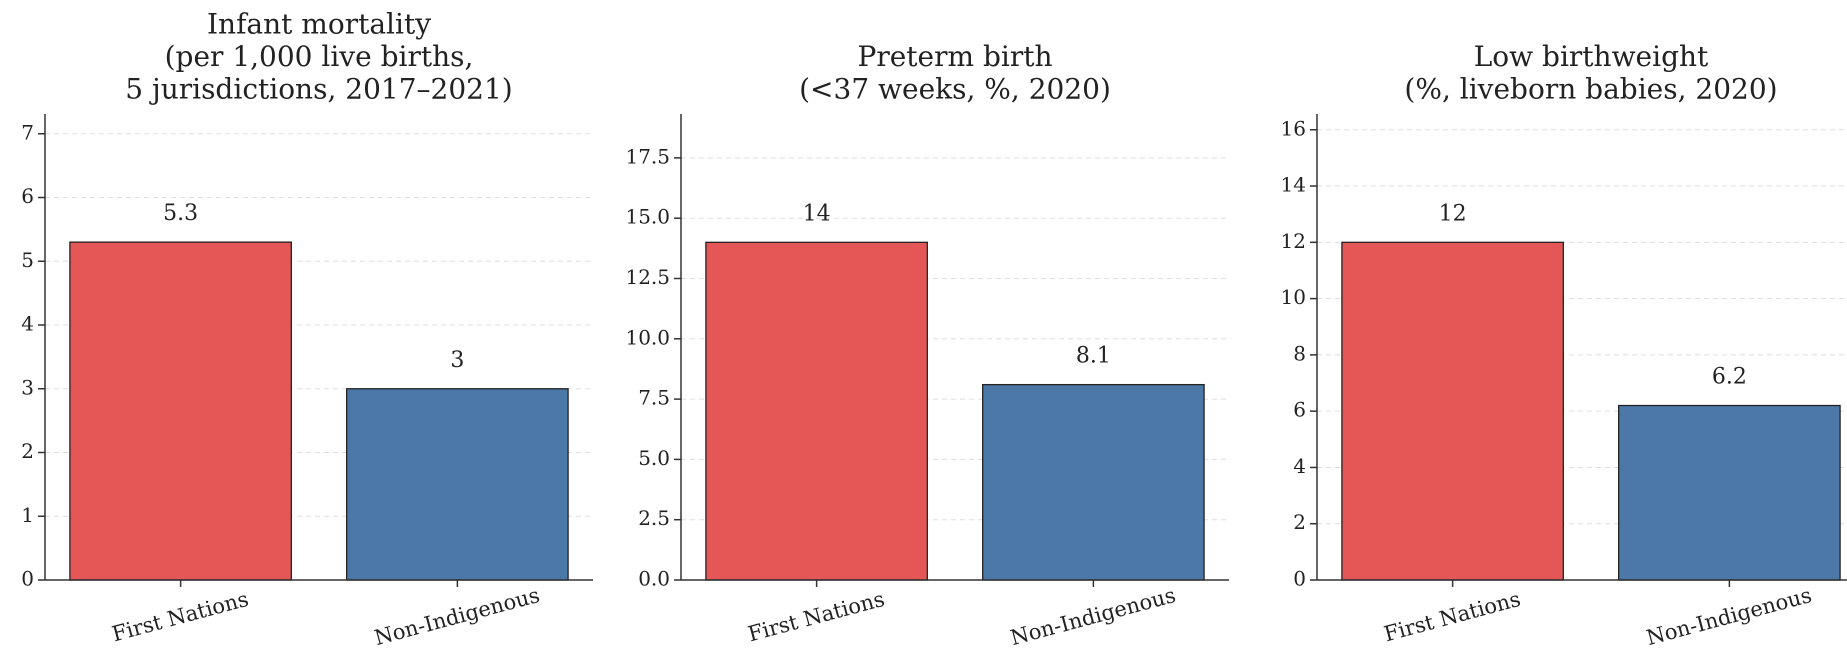  What do you see at coordinates (319, 56) in the screenshot?
I see `chart-title: (per 1,000 live births,` at bounding box center [319, 56].